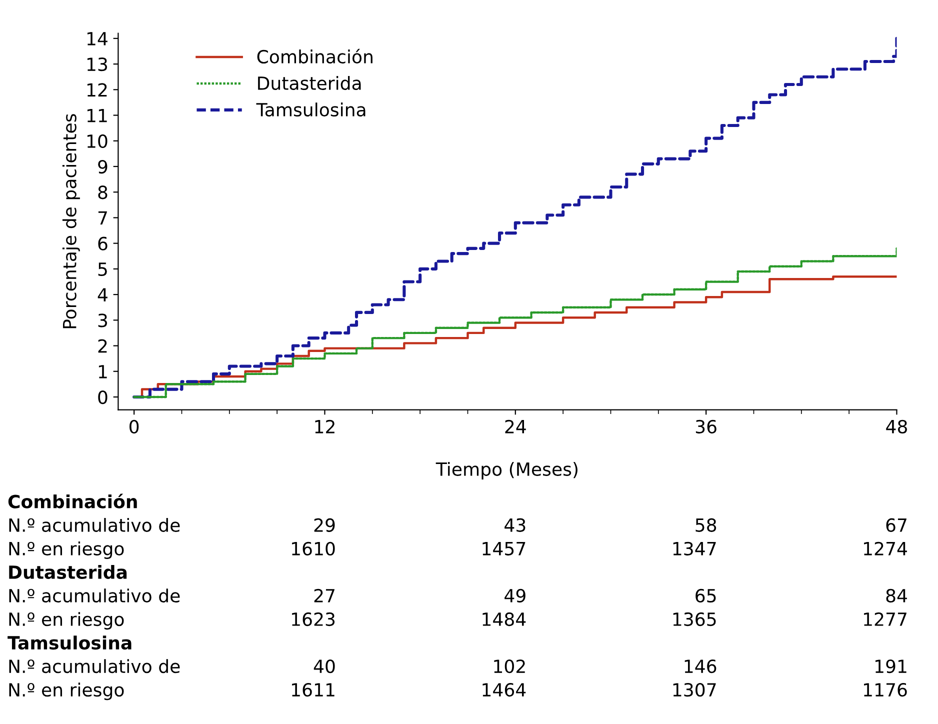 This screenshot has height=724, width=938. What do you see at coordinates (515, 525) in the screenshot?
I see `text: 43` at bounding box center [515, 525].